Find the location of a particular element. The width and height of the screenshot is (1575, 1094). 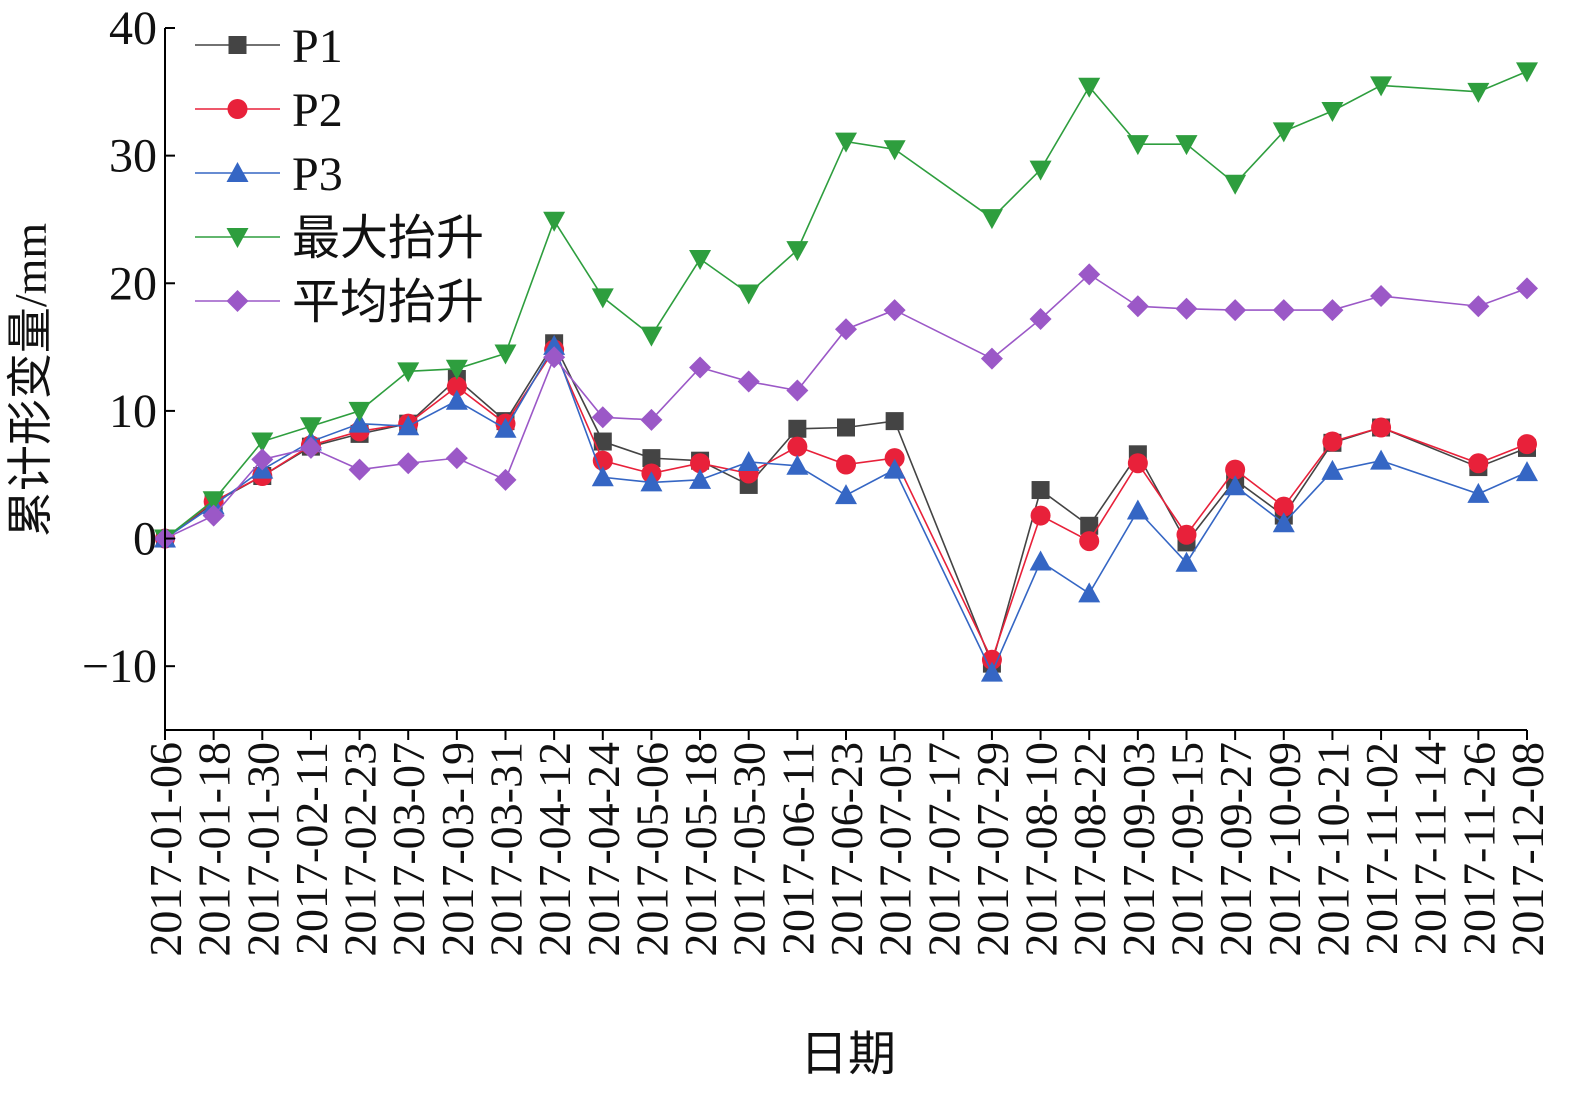

x-tick-label: 2017-04-24 is located at coordinates (603, 849).